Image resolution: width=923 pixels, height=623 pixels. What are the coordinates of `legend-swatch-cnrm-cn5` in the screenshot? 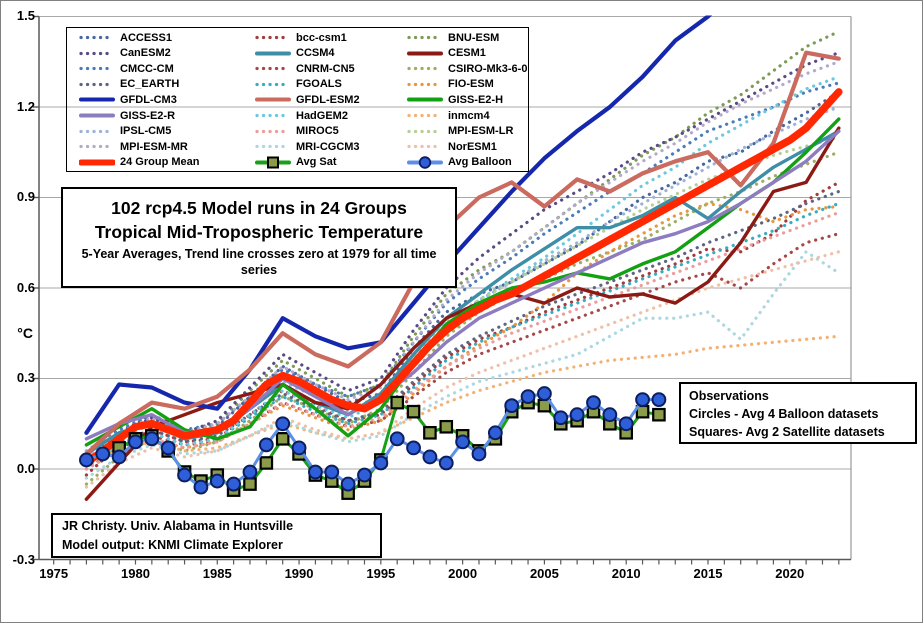 It's located at (273, 69).